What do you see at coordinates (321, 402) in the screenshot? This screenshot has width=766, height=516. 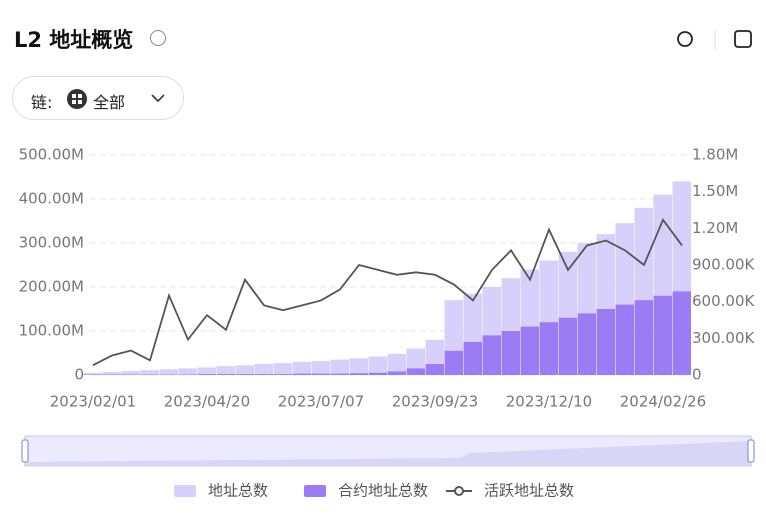 I see `x-tick-label: 2023/07/07` at bounding box center [321, 402].